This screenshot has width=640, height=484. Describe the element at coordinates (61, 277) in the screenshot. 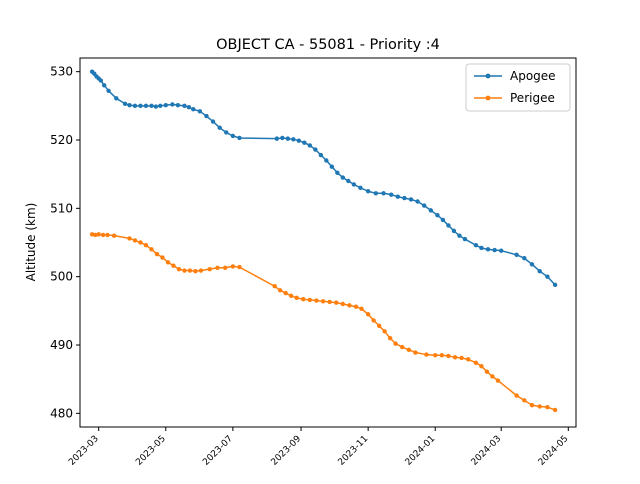

I see `y-tick-label: 500` at that location.